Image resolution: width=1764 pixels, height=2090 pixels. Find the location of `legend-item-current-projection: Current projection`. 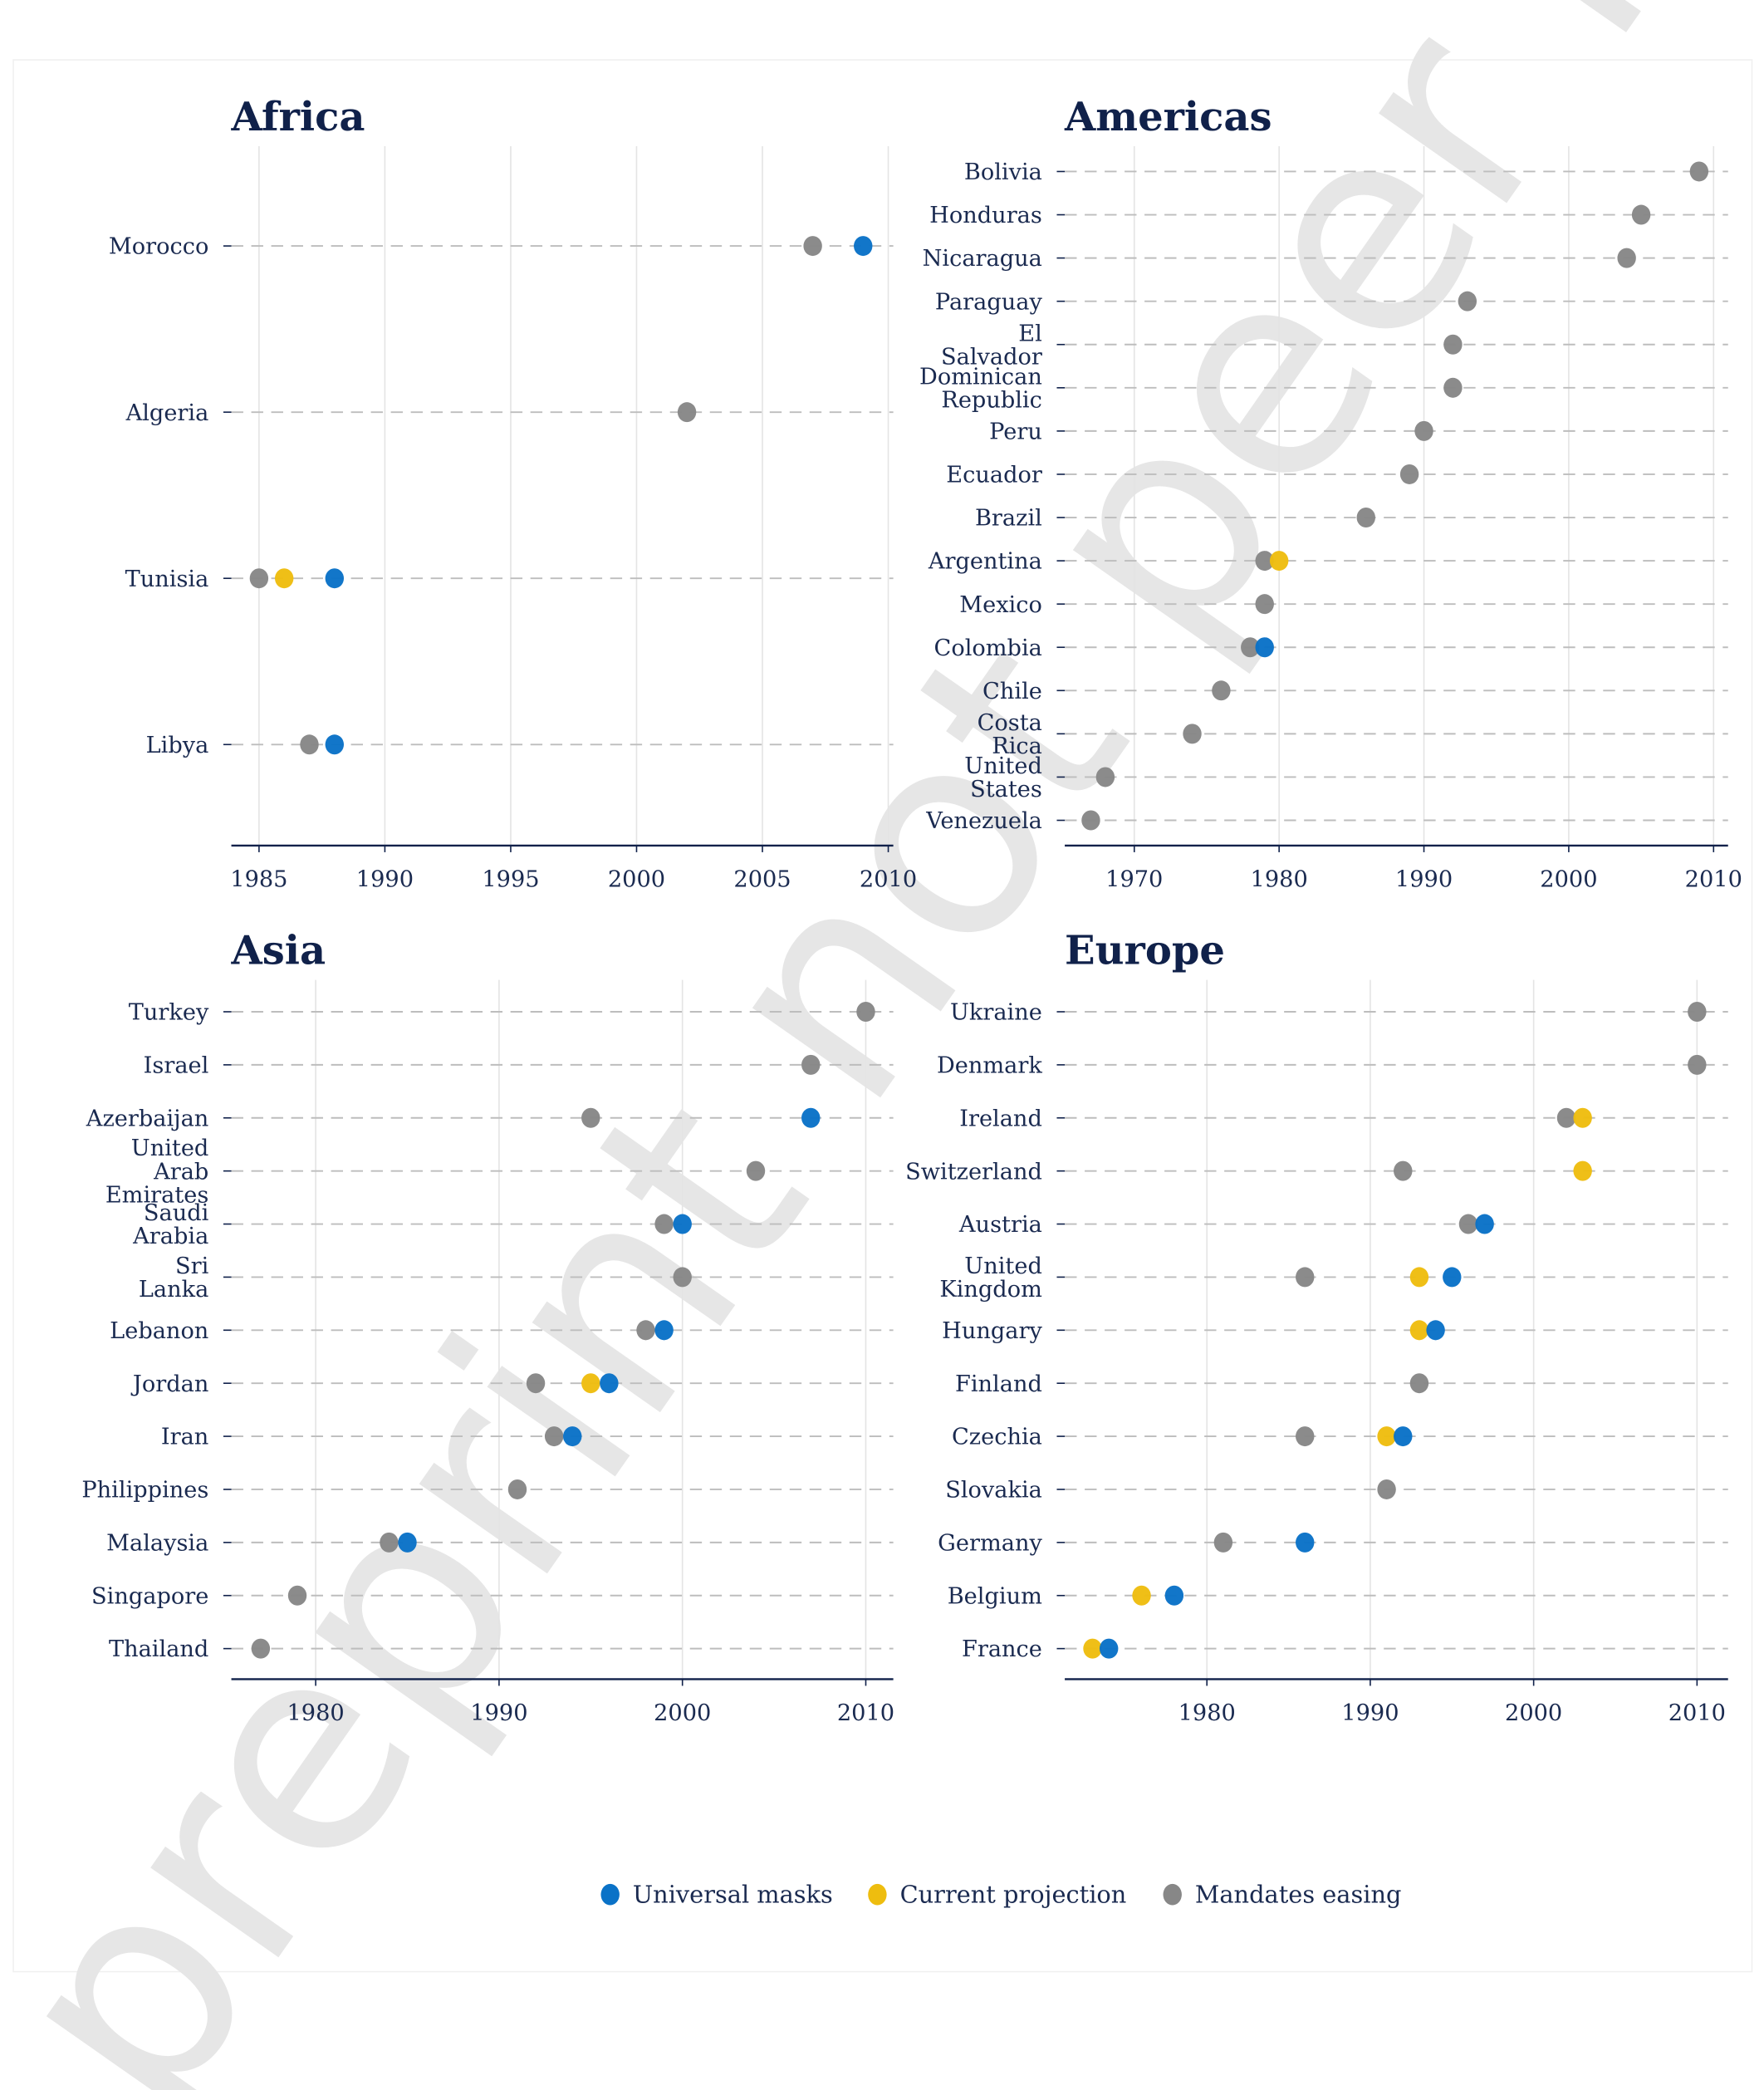

legend-item-current-projection: Current projection is located at coordinates (997, 1894).